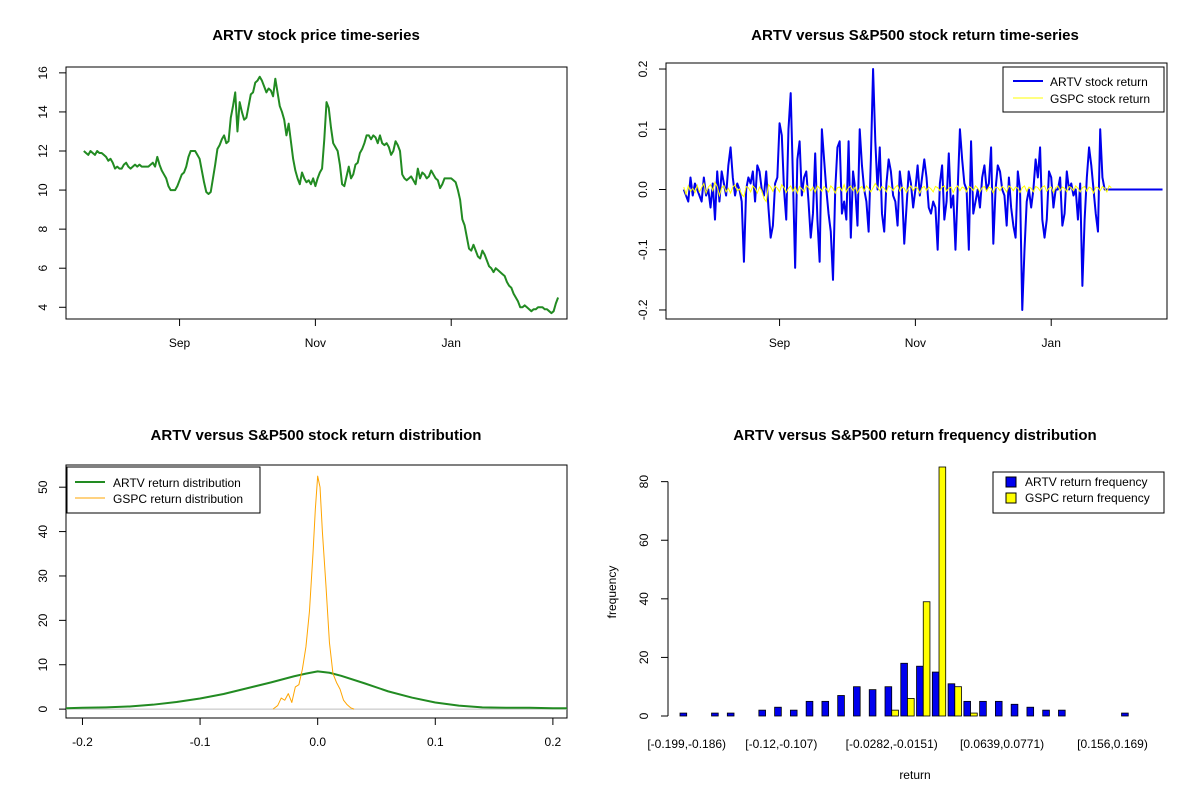 The image size is (1200, 800). I want to click on returns-y-tick-label: -0.1, so click(643, 249).